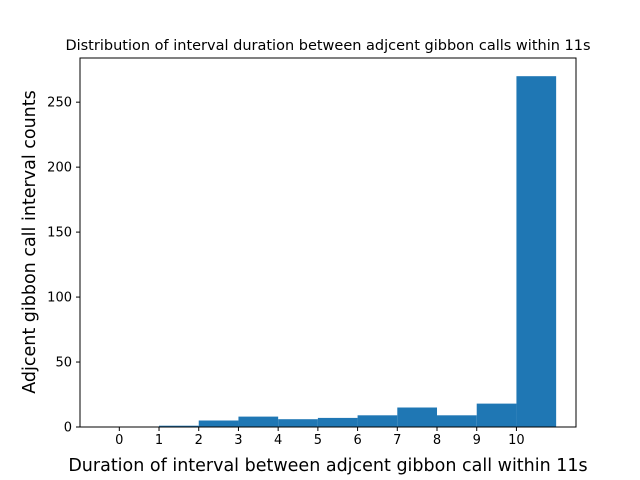  Describe the element at coordinates (477, 440) in the screenshot. I see `x-tick-label: 9` at that location.